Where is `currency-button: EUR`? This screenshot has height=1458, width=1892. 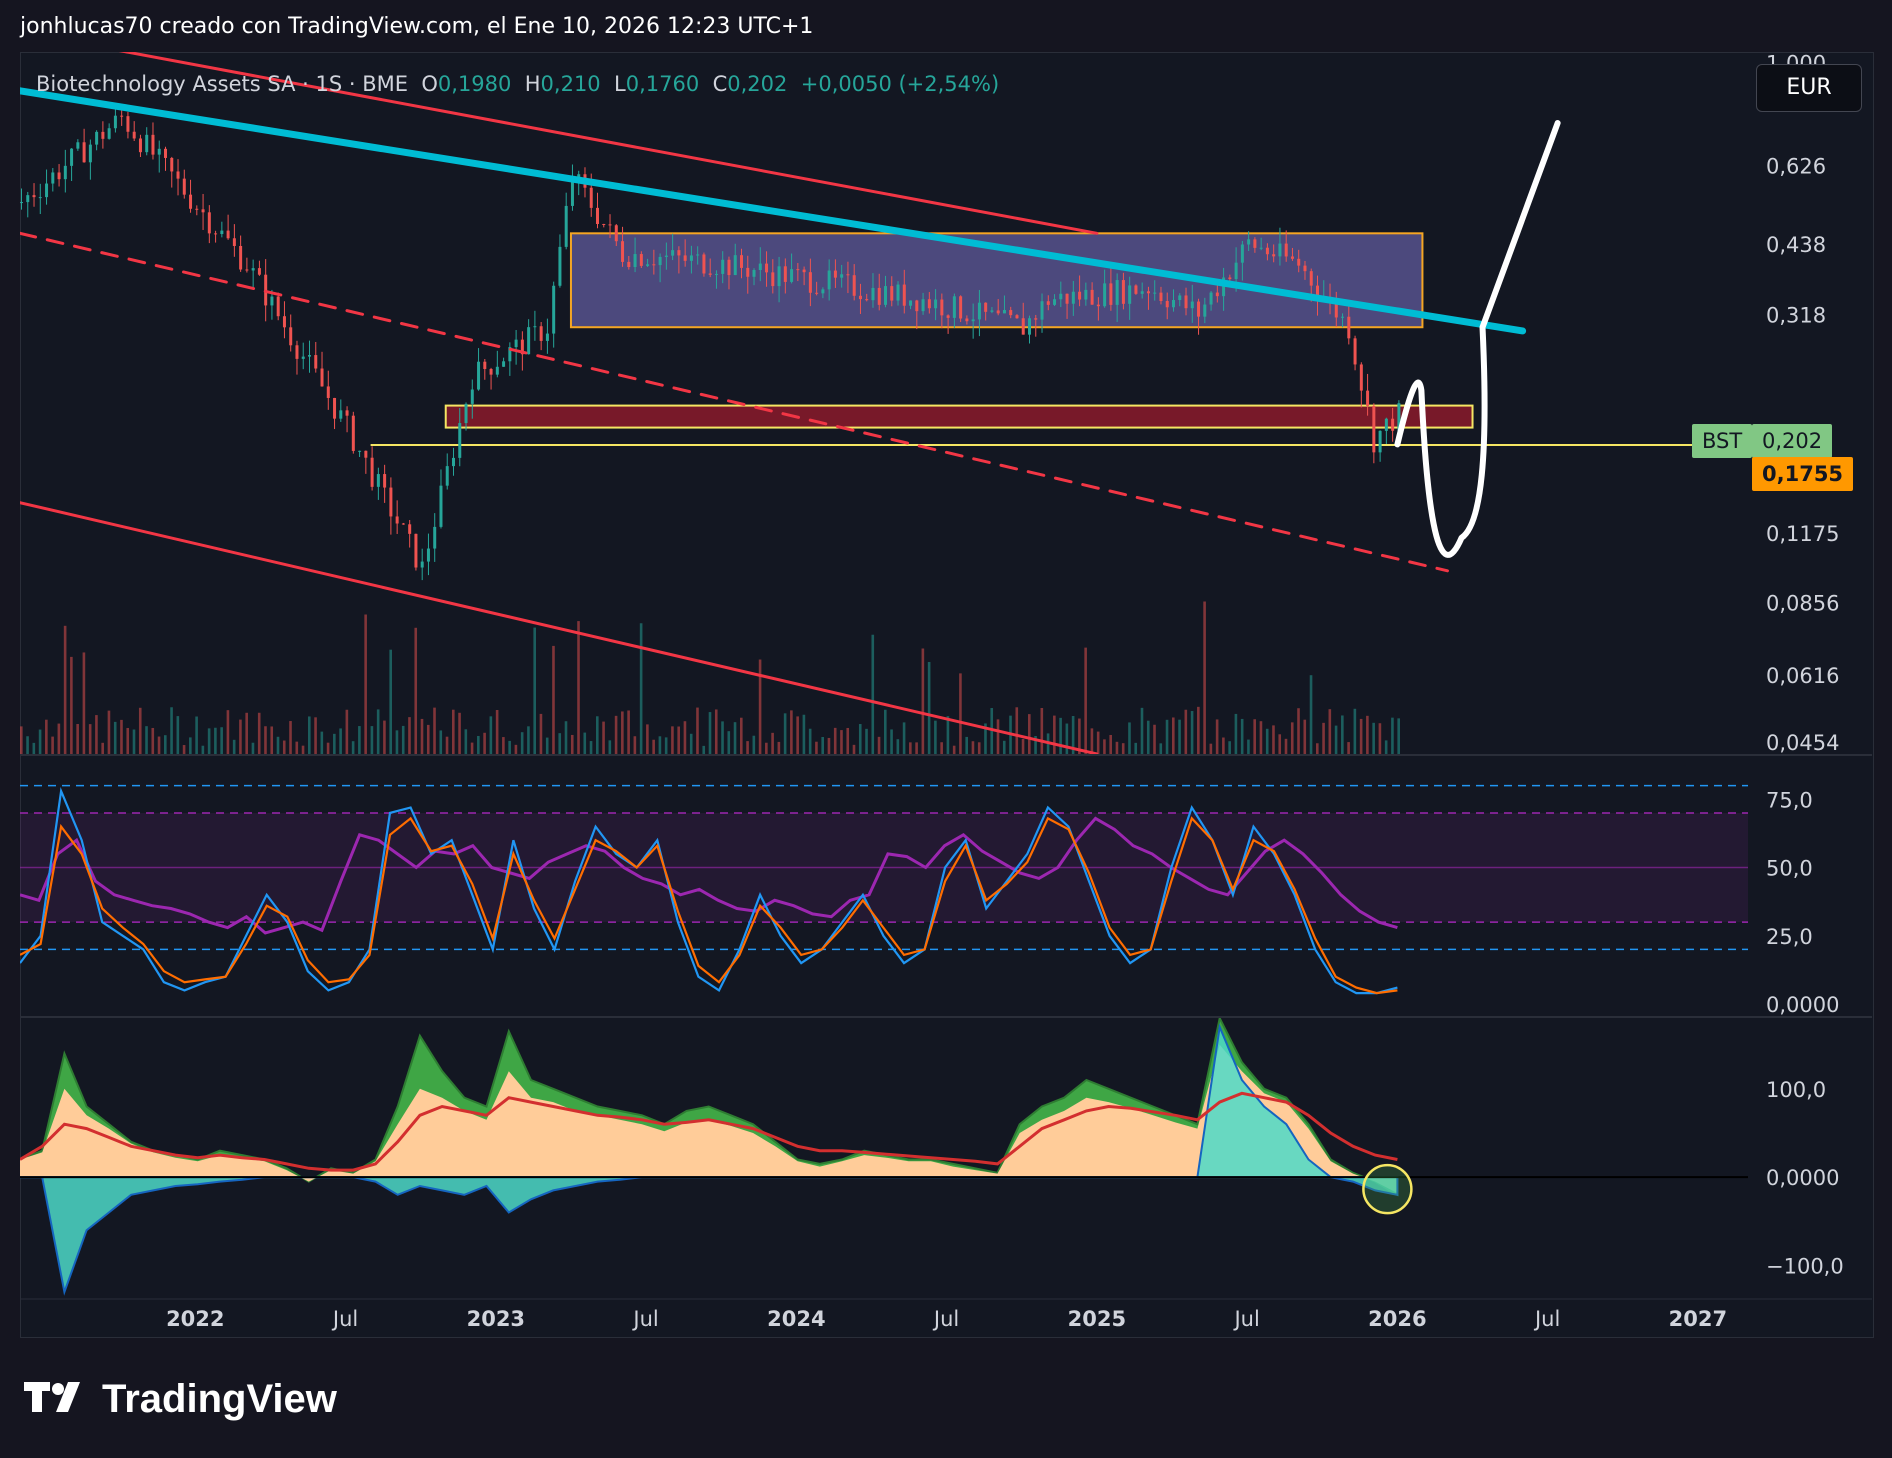 currency-button: EUR is located at coordinates (1809, 88).